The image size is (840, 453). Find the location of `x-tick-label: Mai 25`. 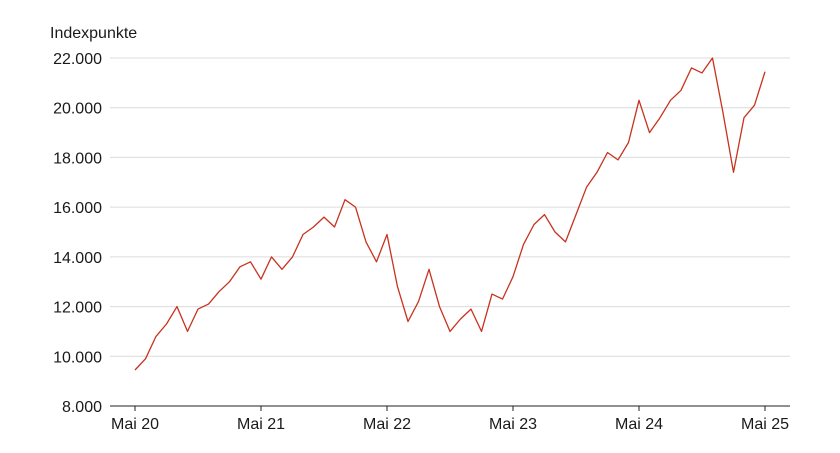

x-tick-label: Mai 25 is located at coordinates (765, 424).